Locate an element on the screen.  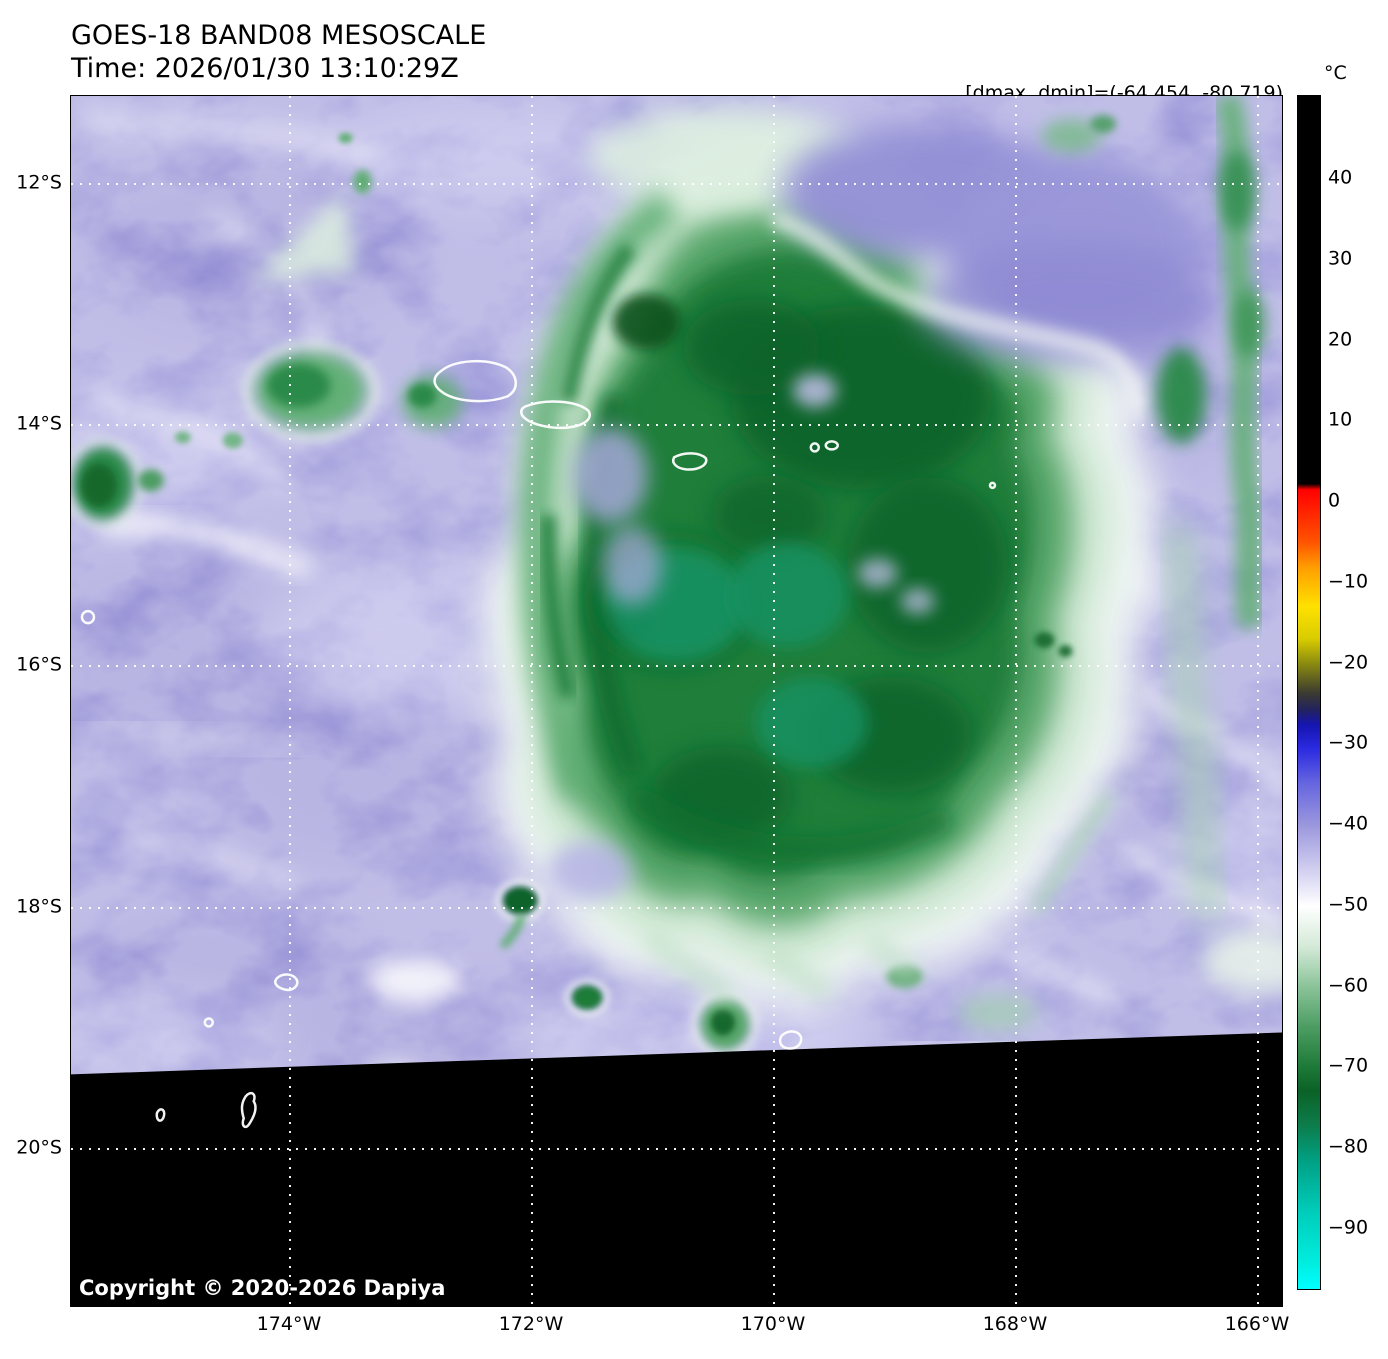
island-upolu is located at coordinates (555, 415).